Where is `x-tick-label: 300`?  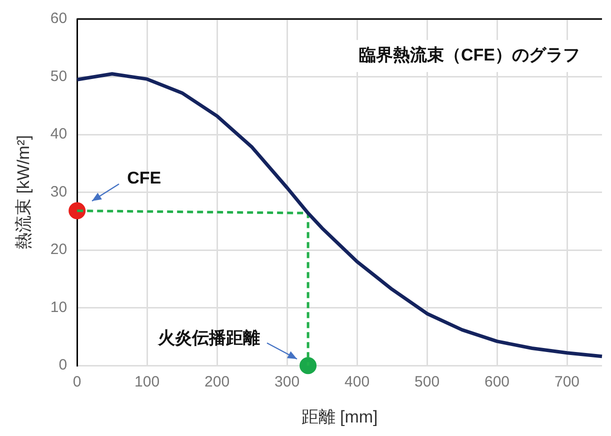
x-tick-label: 300 is located at coordinates (287, 382).